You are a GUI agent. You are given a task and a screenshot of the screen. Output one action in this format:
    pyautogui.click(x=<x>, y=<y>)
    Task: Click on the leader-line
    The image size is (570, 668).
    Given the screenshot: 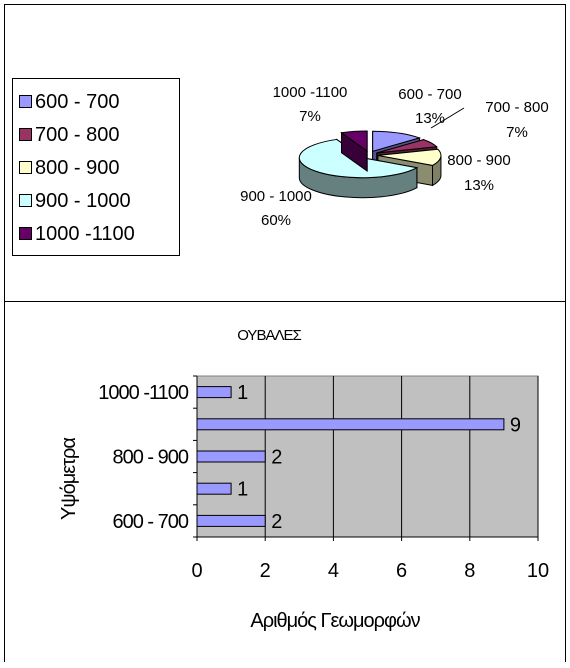 What is the action you would take?
    pyautogui.click(x=447, y=118)
    